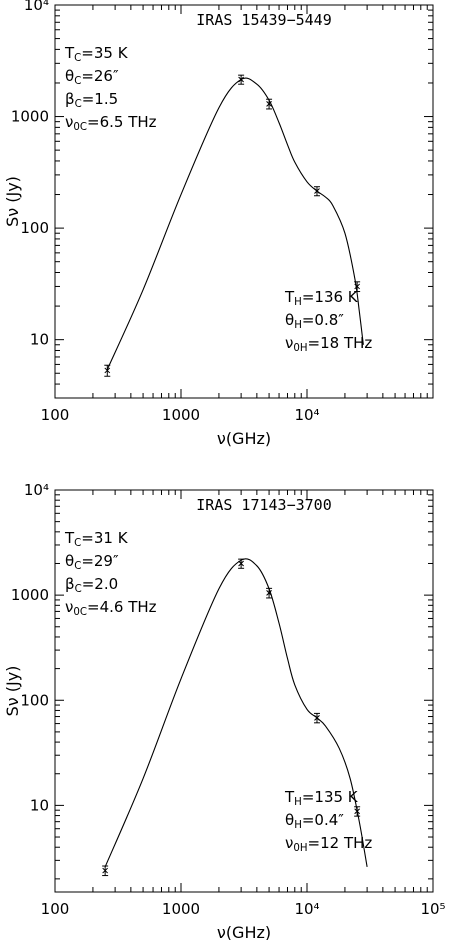  What do you see at coordinates (321, 298) in the screenshot?
I see `param-hot-0: TH=136 K` at bounding box center [321, 298].